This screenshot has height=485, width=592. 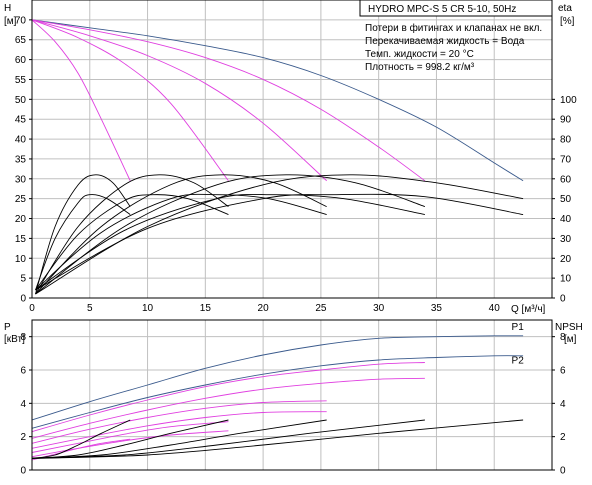 I want to click on y2-tick-label: 4, so click(x=563, y=404).